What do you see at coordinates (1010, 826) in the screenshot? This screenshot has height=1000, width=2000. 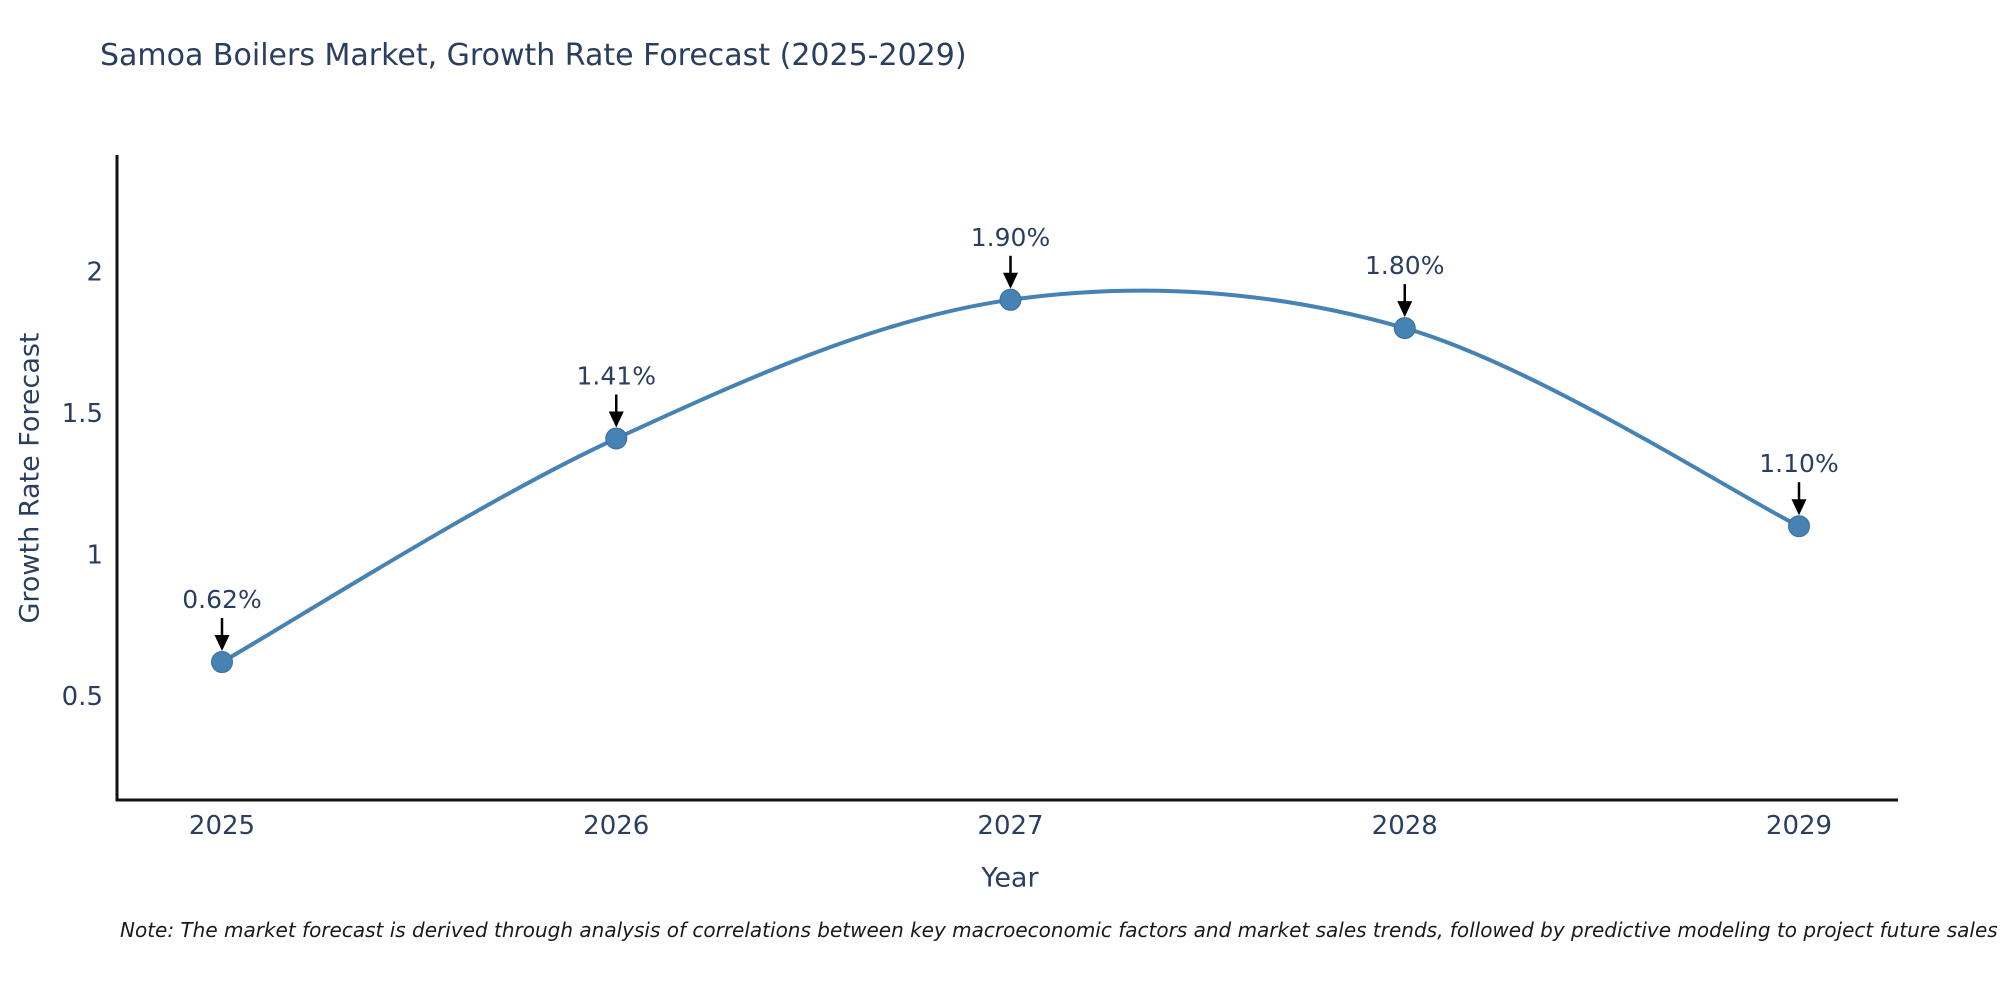 I see `x-tick-label: 2027` at bounding box center [1010, 826].